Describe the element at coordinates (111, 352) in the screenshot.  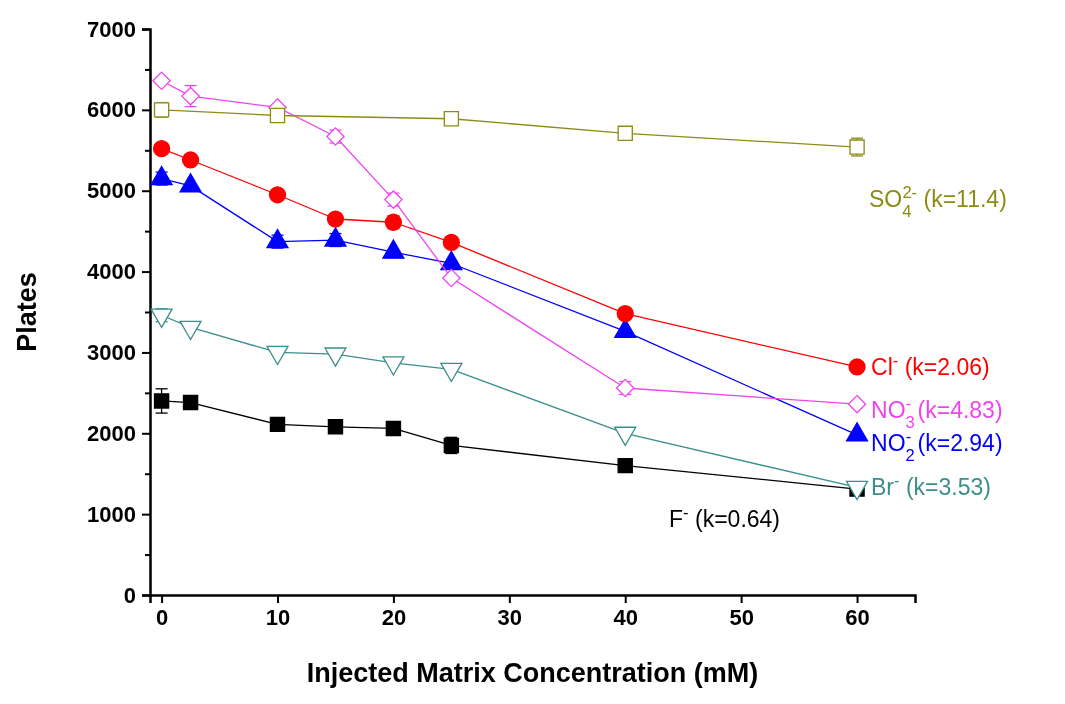
I see `y-tick-label: 3000` at that location.